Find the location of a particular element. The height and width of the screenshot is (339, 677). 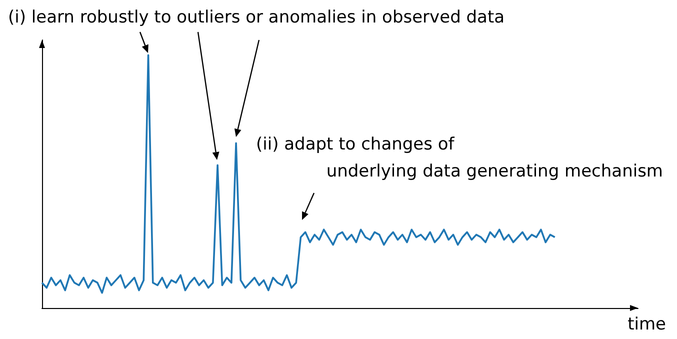

x-axis-title: time is located at coordinates (647, 324).